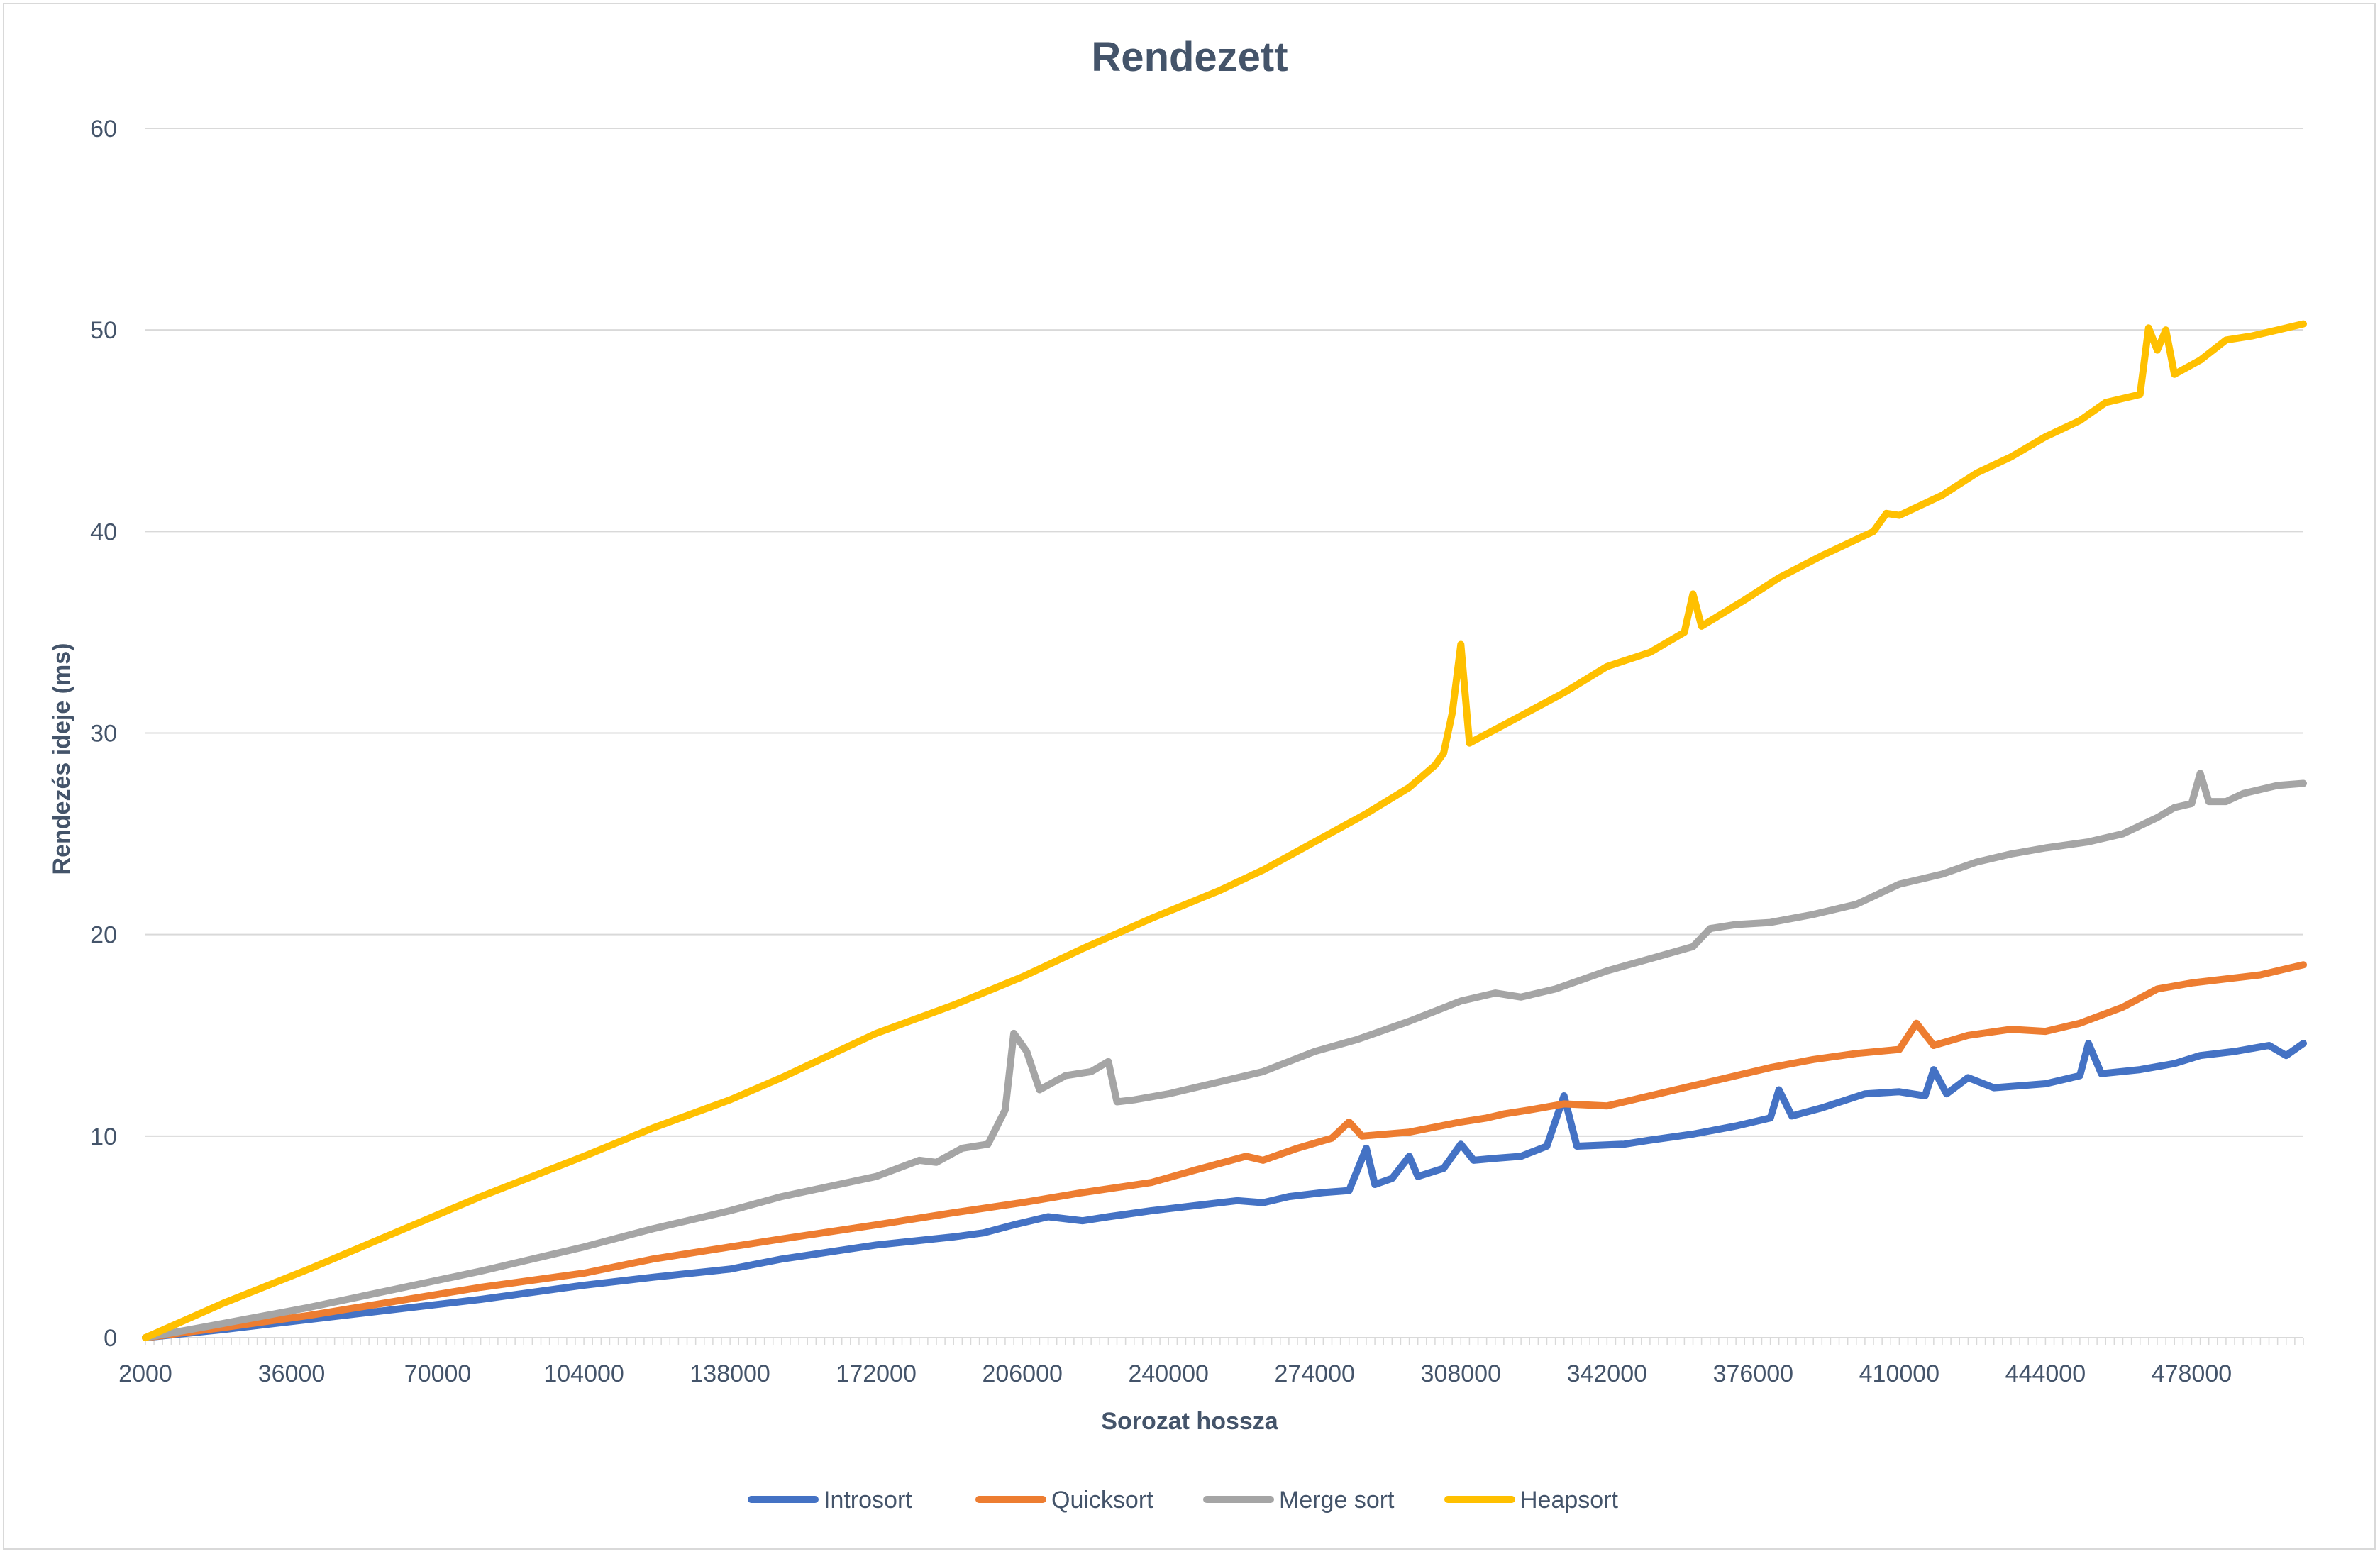 The width and height of the screenshot is (2380, 1554). Describe the element at coordinates (2192, 1373) in the screenshot. I see `x-tick-label: 478000` at that location.